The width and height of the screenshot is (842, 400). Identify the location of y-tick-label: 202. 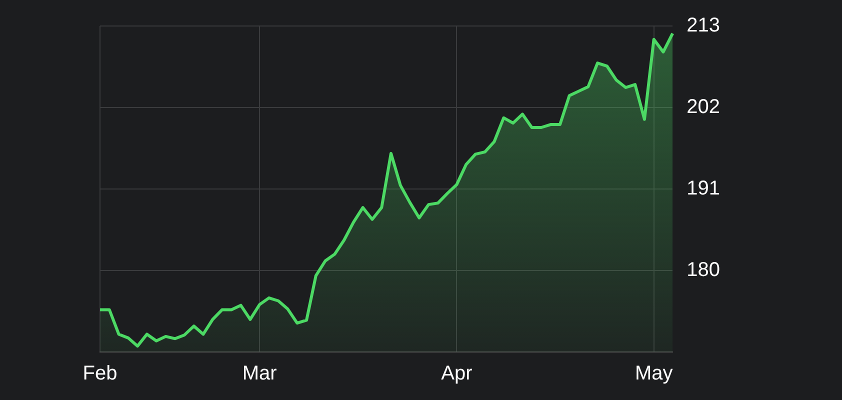
(703, 107).